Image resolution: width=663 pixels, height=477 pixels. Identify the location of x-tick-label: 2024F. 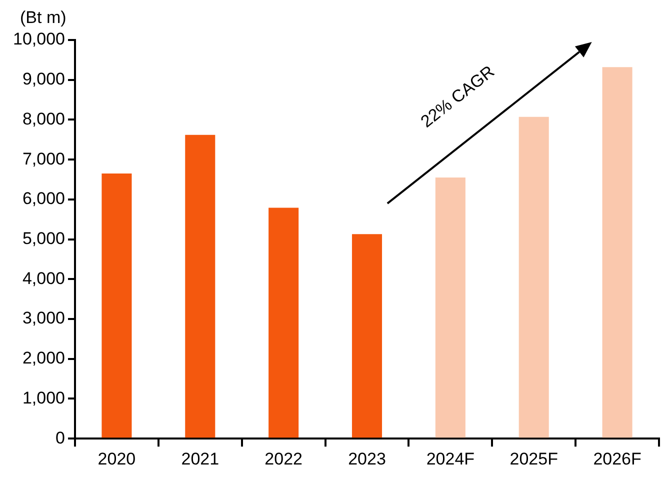
(450, 458).